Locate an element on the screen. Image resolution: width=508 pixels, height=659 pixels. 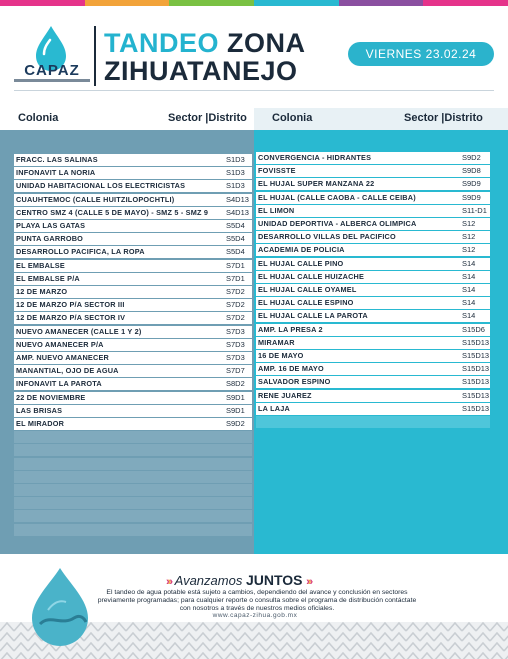
table-row: EL EMBALSE S7D1 is located at coordinates (133, 265).